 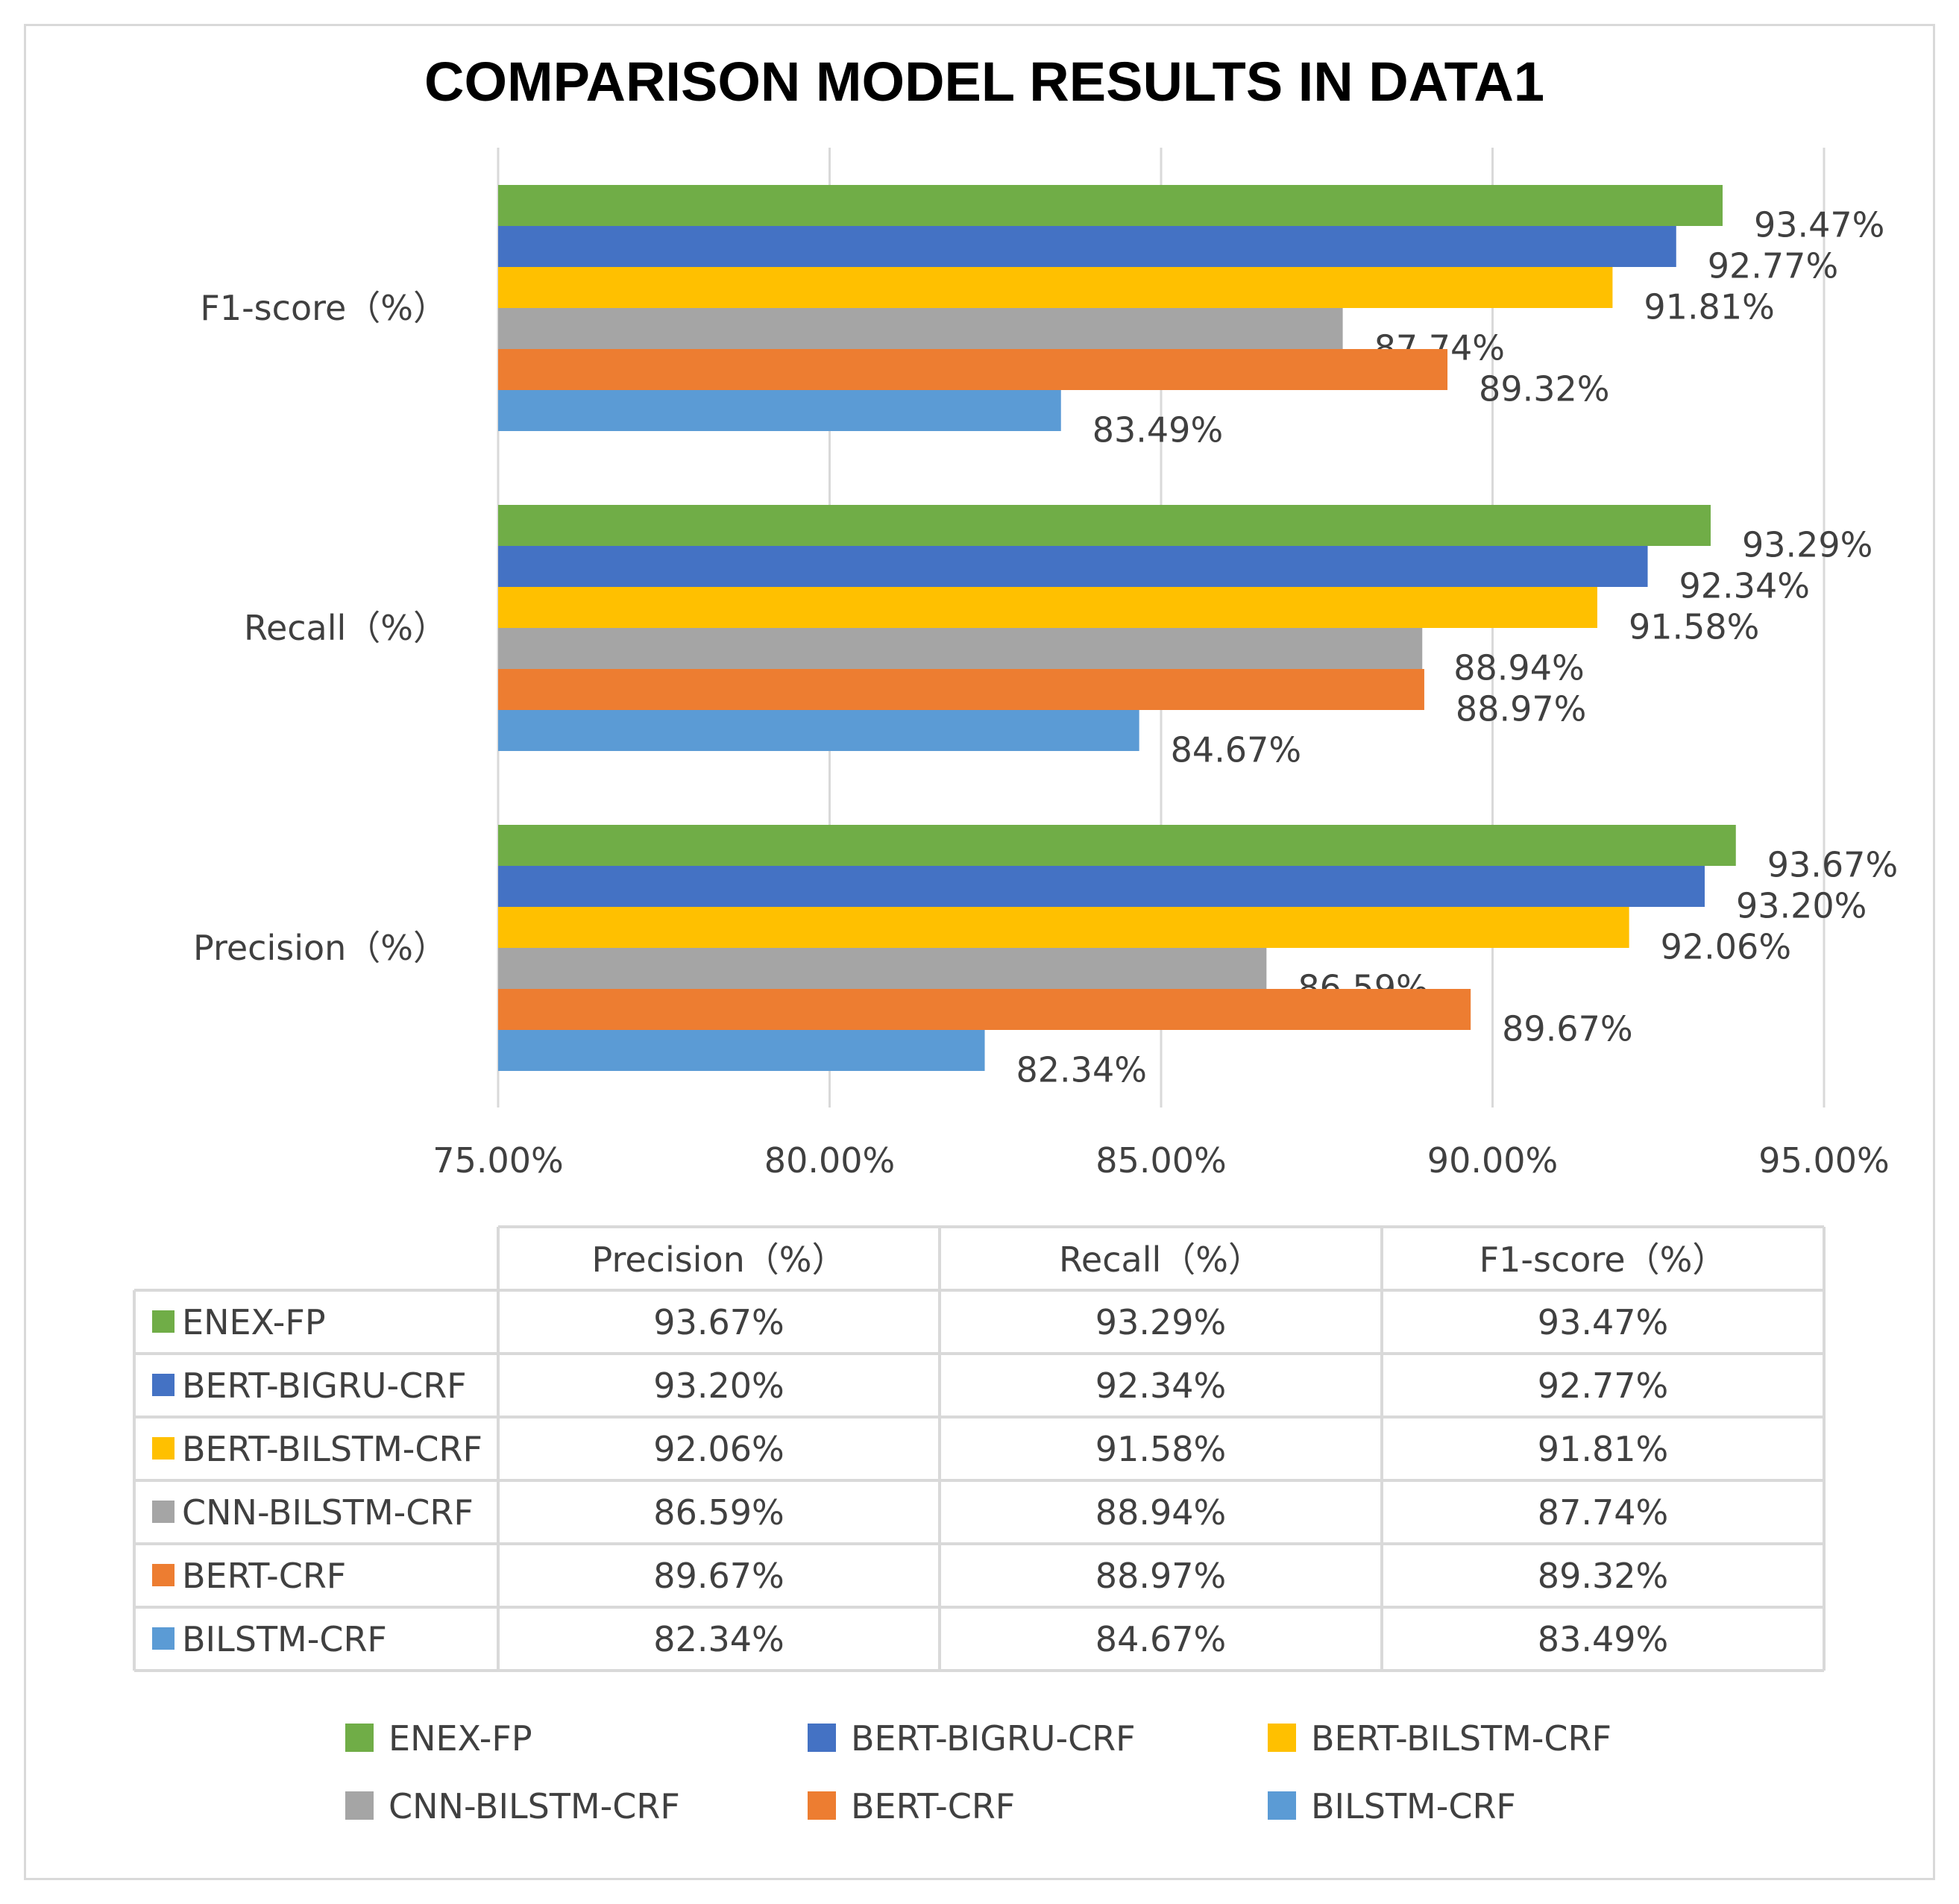 I want to click on table-cell: 93.67%, so click(x=719, y=1322).